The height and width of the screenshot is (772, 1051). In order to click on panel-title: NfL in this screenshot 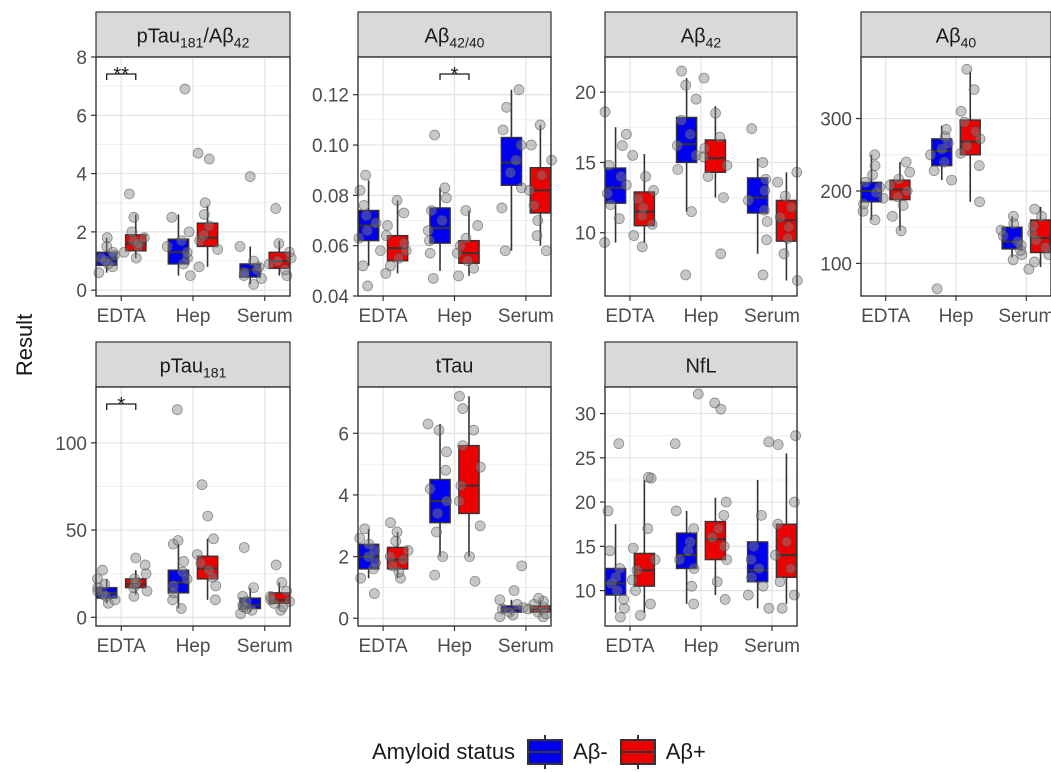, I will do `click(700, 367)`.